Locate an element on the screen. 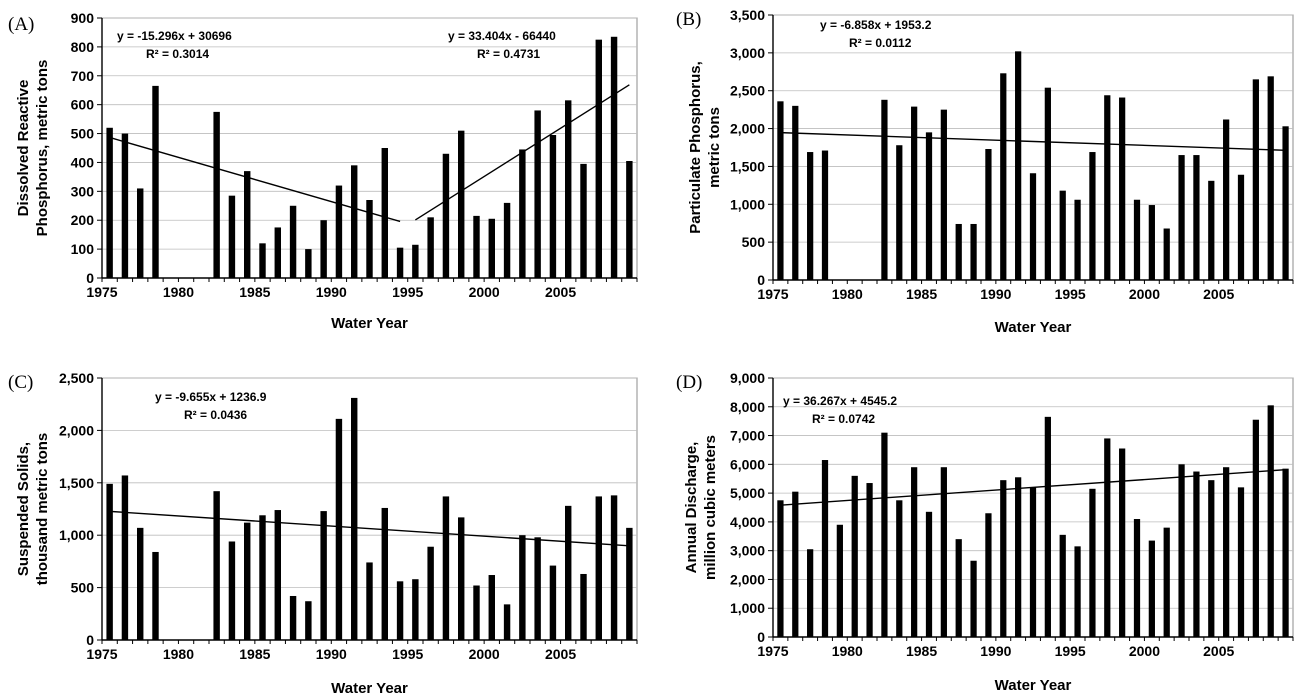  y-tick-label: 200 is located at coordinates (83, 220).